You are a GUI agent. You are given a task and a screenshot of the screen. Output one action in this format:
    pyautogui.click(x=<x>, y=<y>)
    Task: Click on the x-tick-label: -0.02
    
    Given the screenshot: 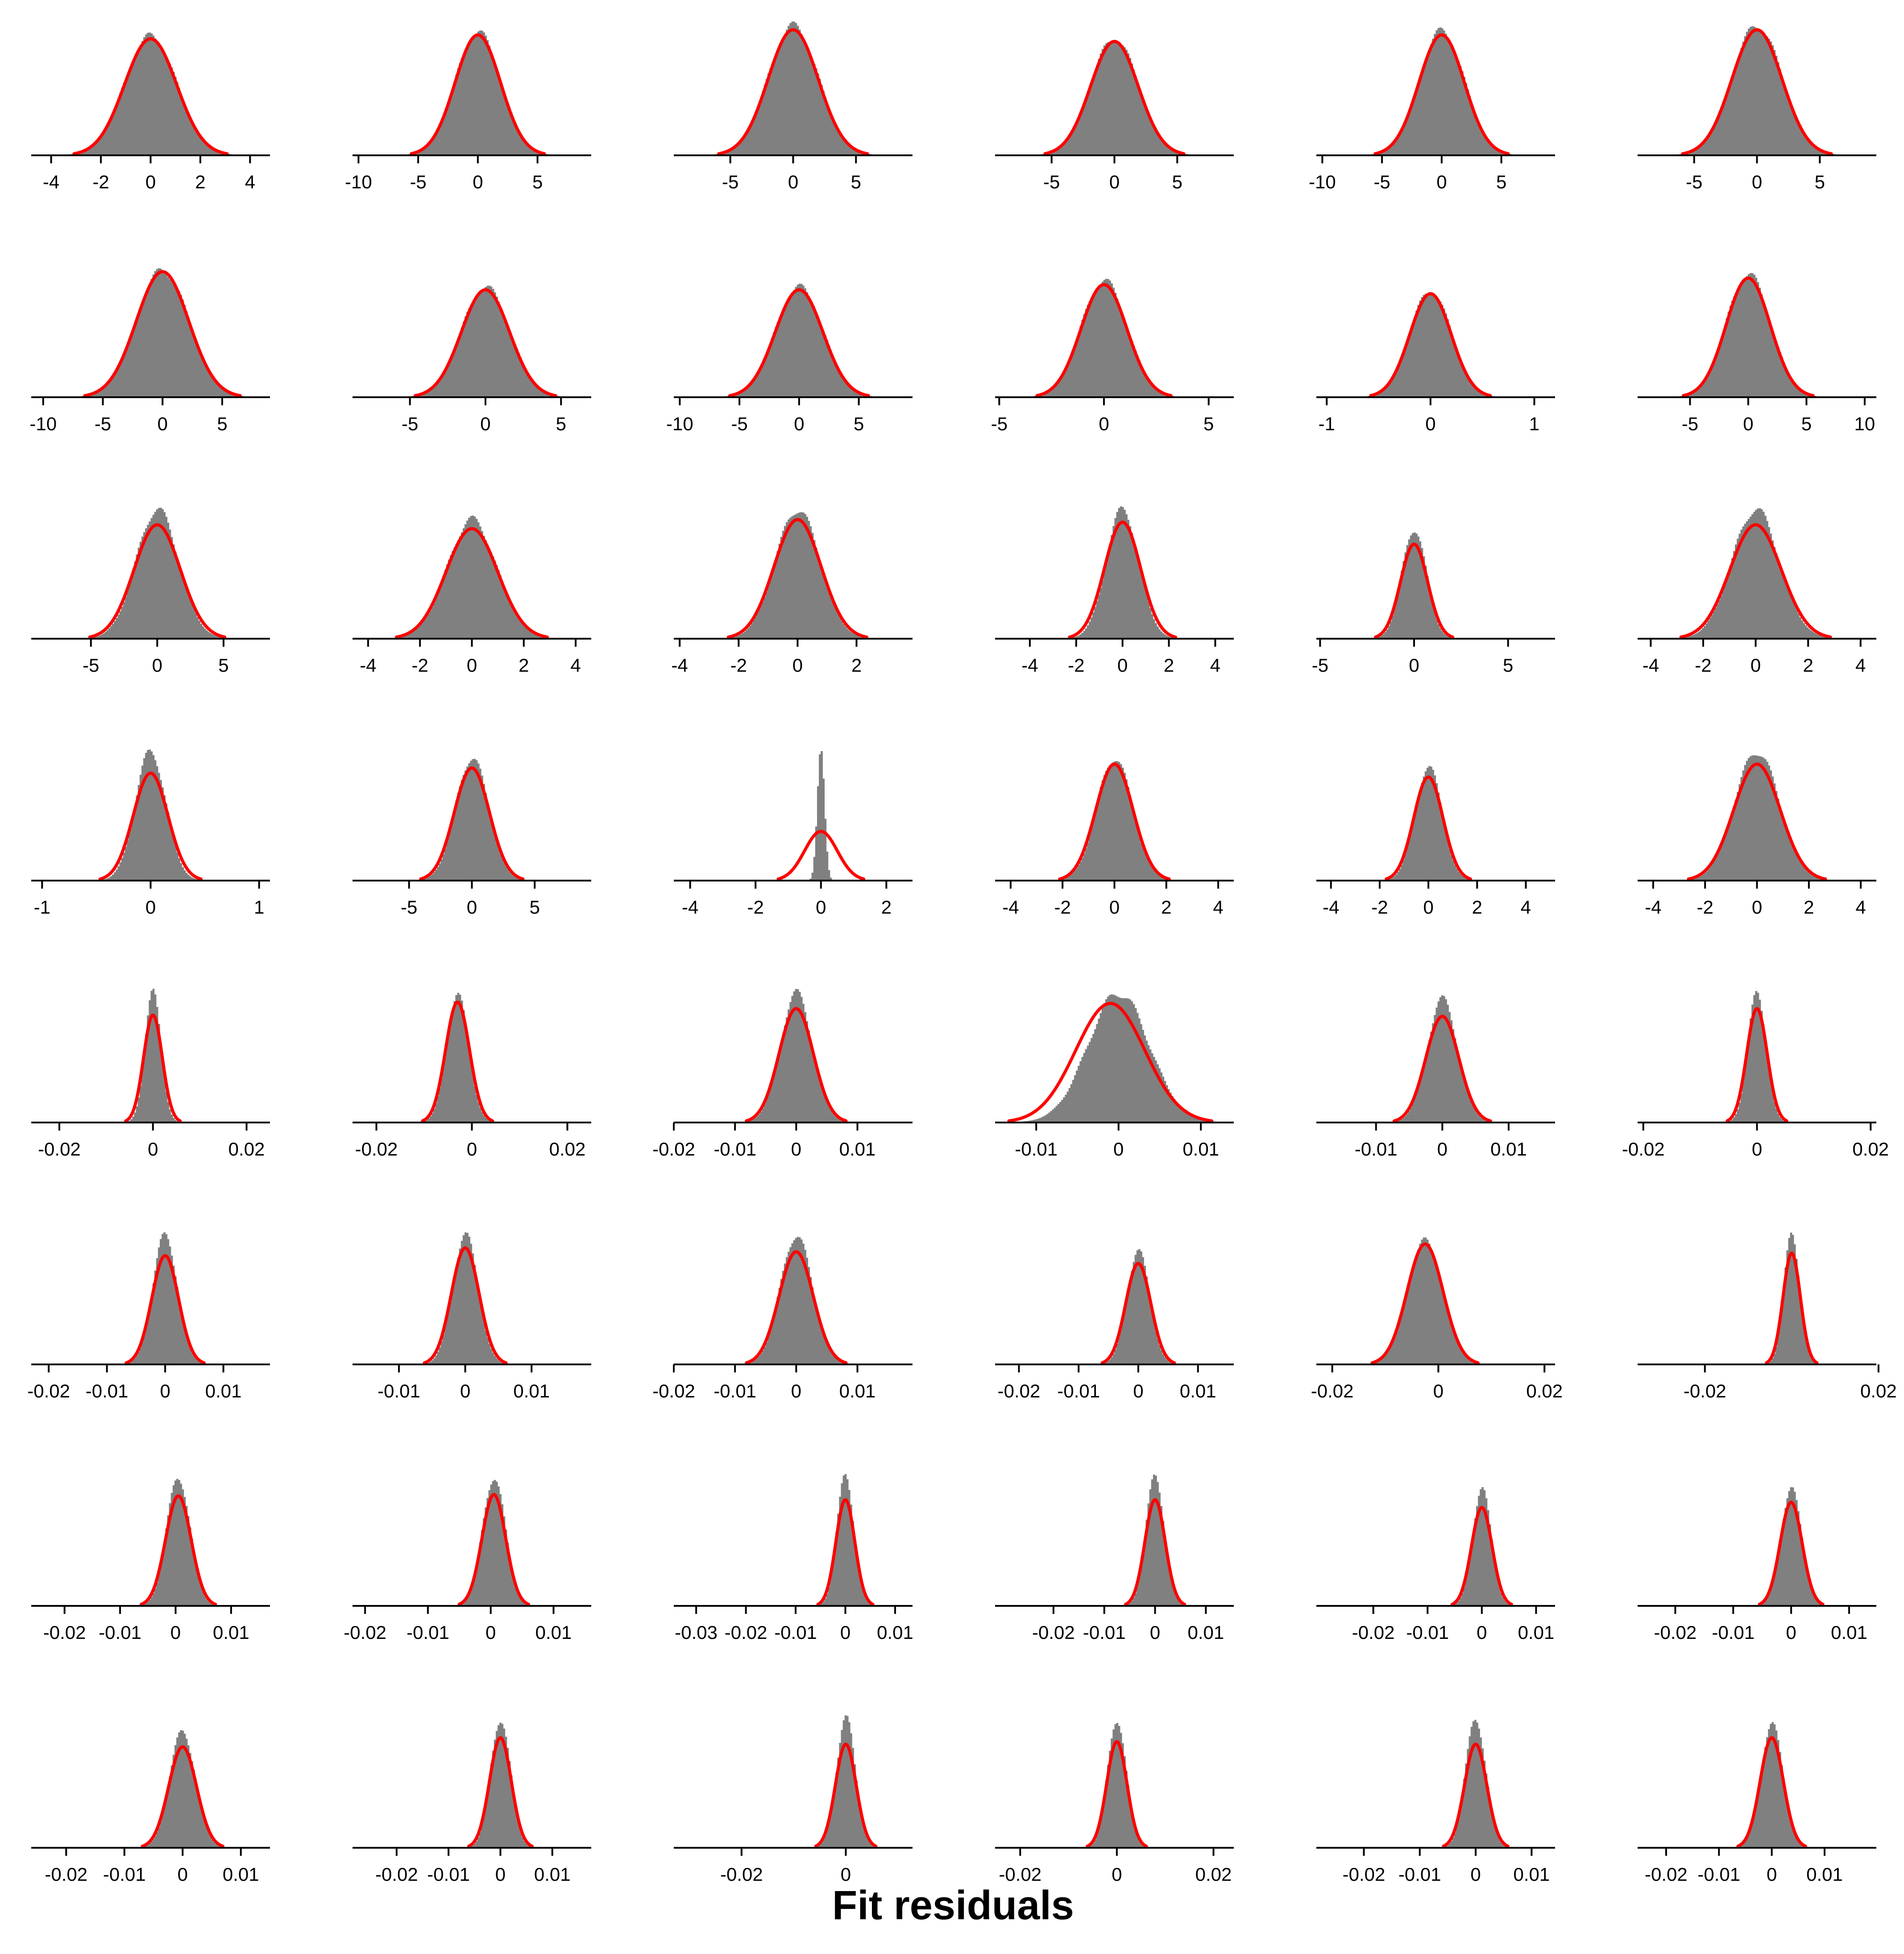 What is the action you would take?
    pyautogui.click(x=673, y=1149)
    